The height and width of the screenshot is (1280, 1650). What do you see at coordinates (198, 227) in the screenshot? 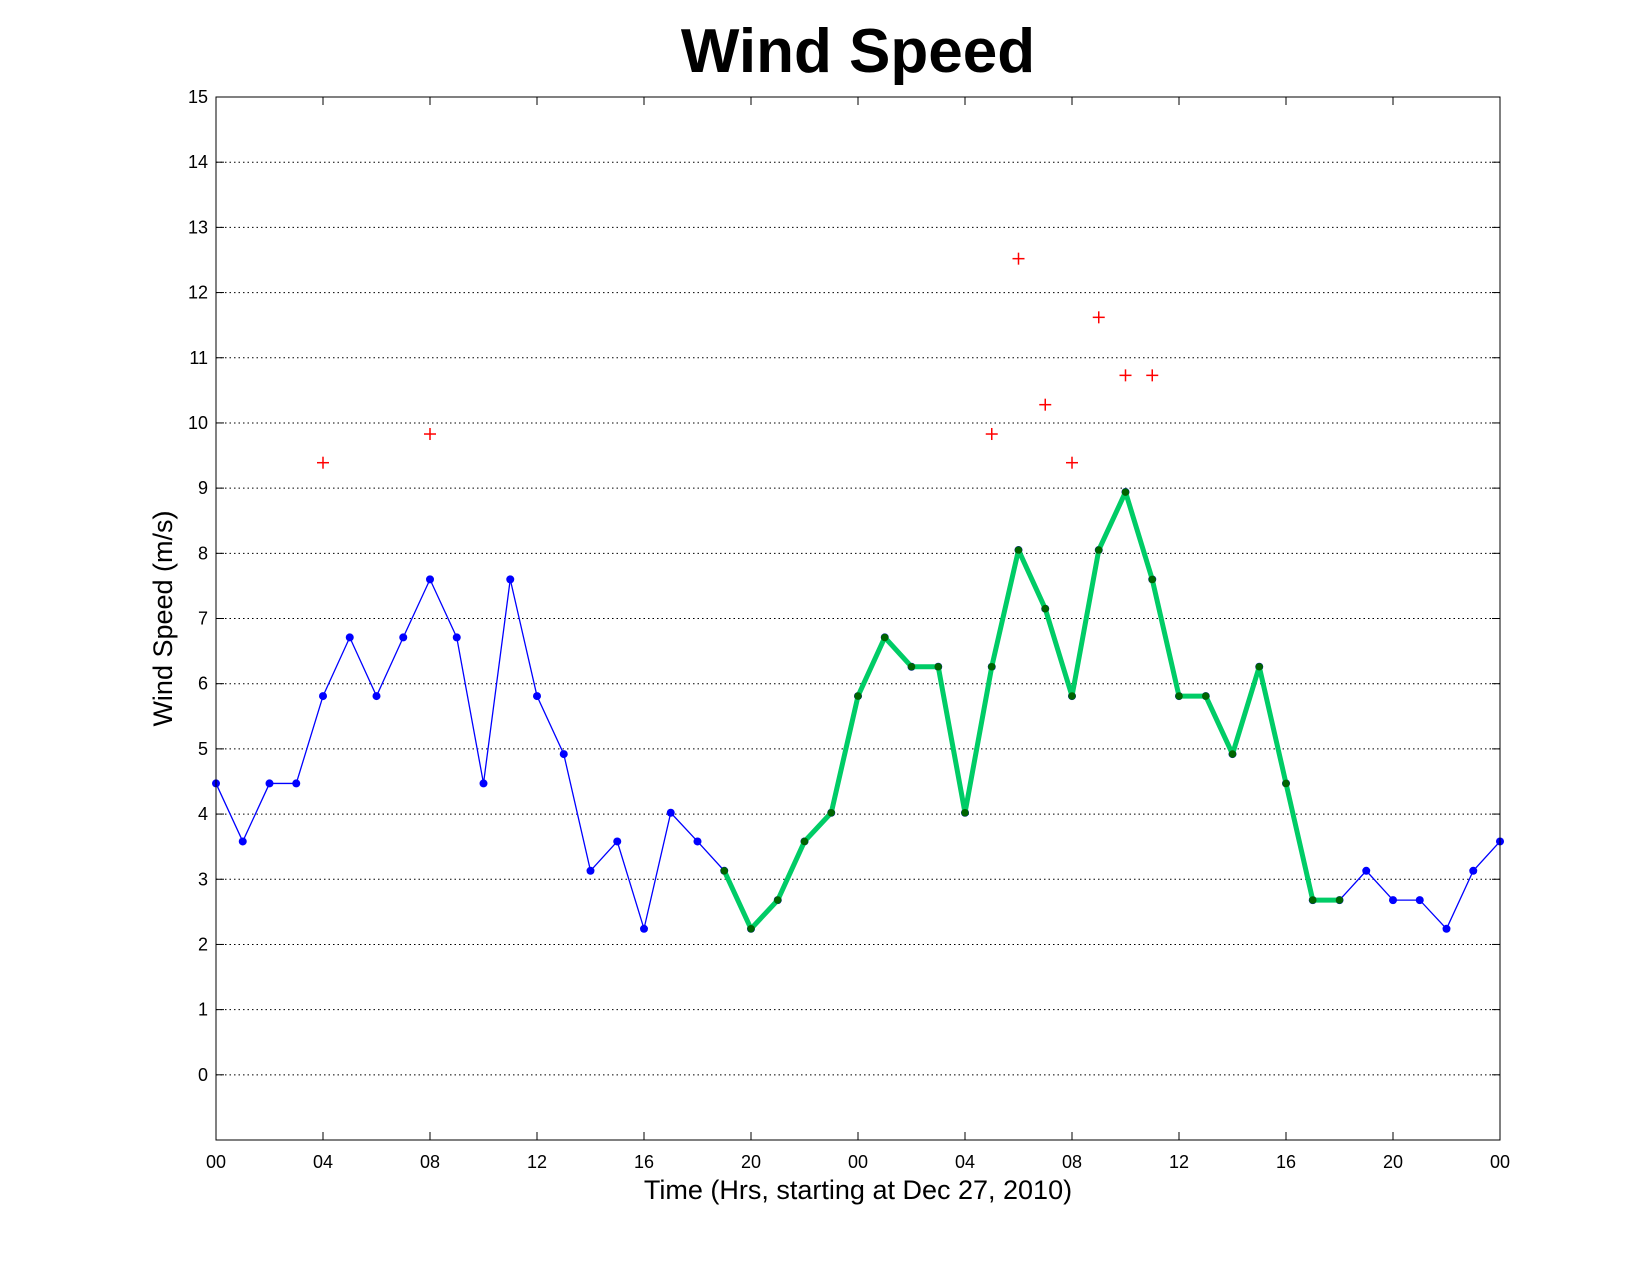
I see `y-tick-label: 13` at bounding box center [198, 227].